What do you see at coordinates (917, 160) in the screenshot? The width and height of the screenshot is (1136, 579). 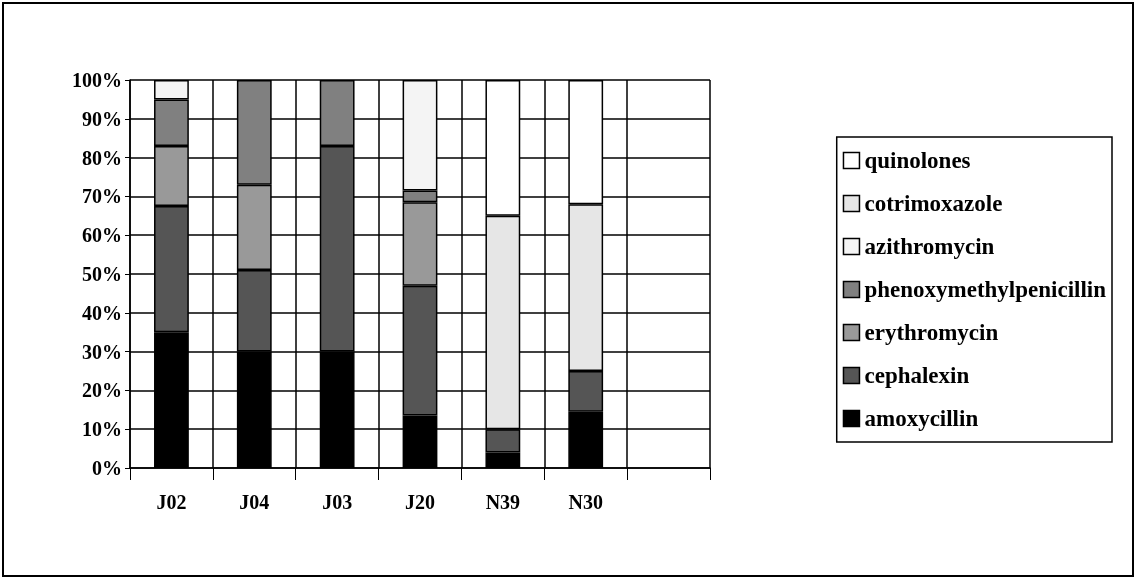 I see `legend-label: quinolones` at bounding box center [917, 160].